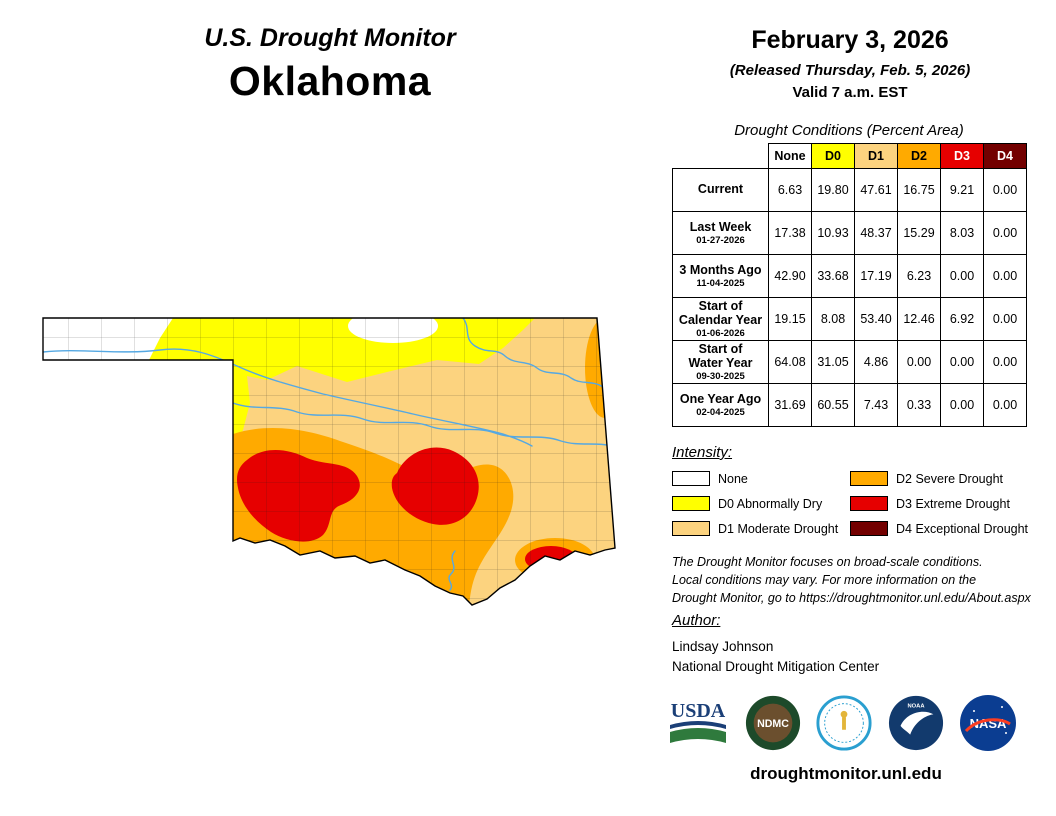 This screenshot has width=1056, height=816. Describe the element at coordinates (988, 723) in the screenshot. I see `nasa-logo: NASA` at that location.